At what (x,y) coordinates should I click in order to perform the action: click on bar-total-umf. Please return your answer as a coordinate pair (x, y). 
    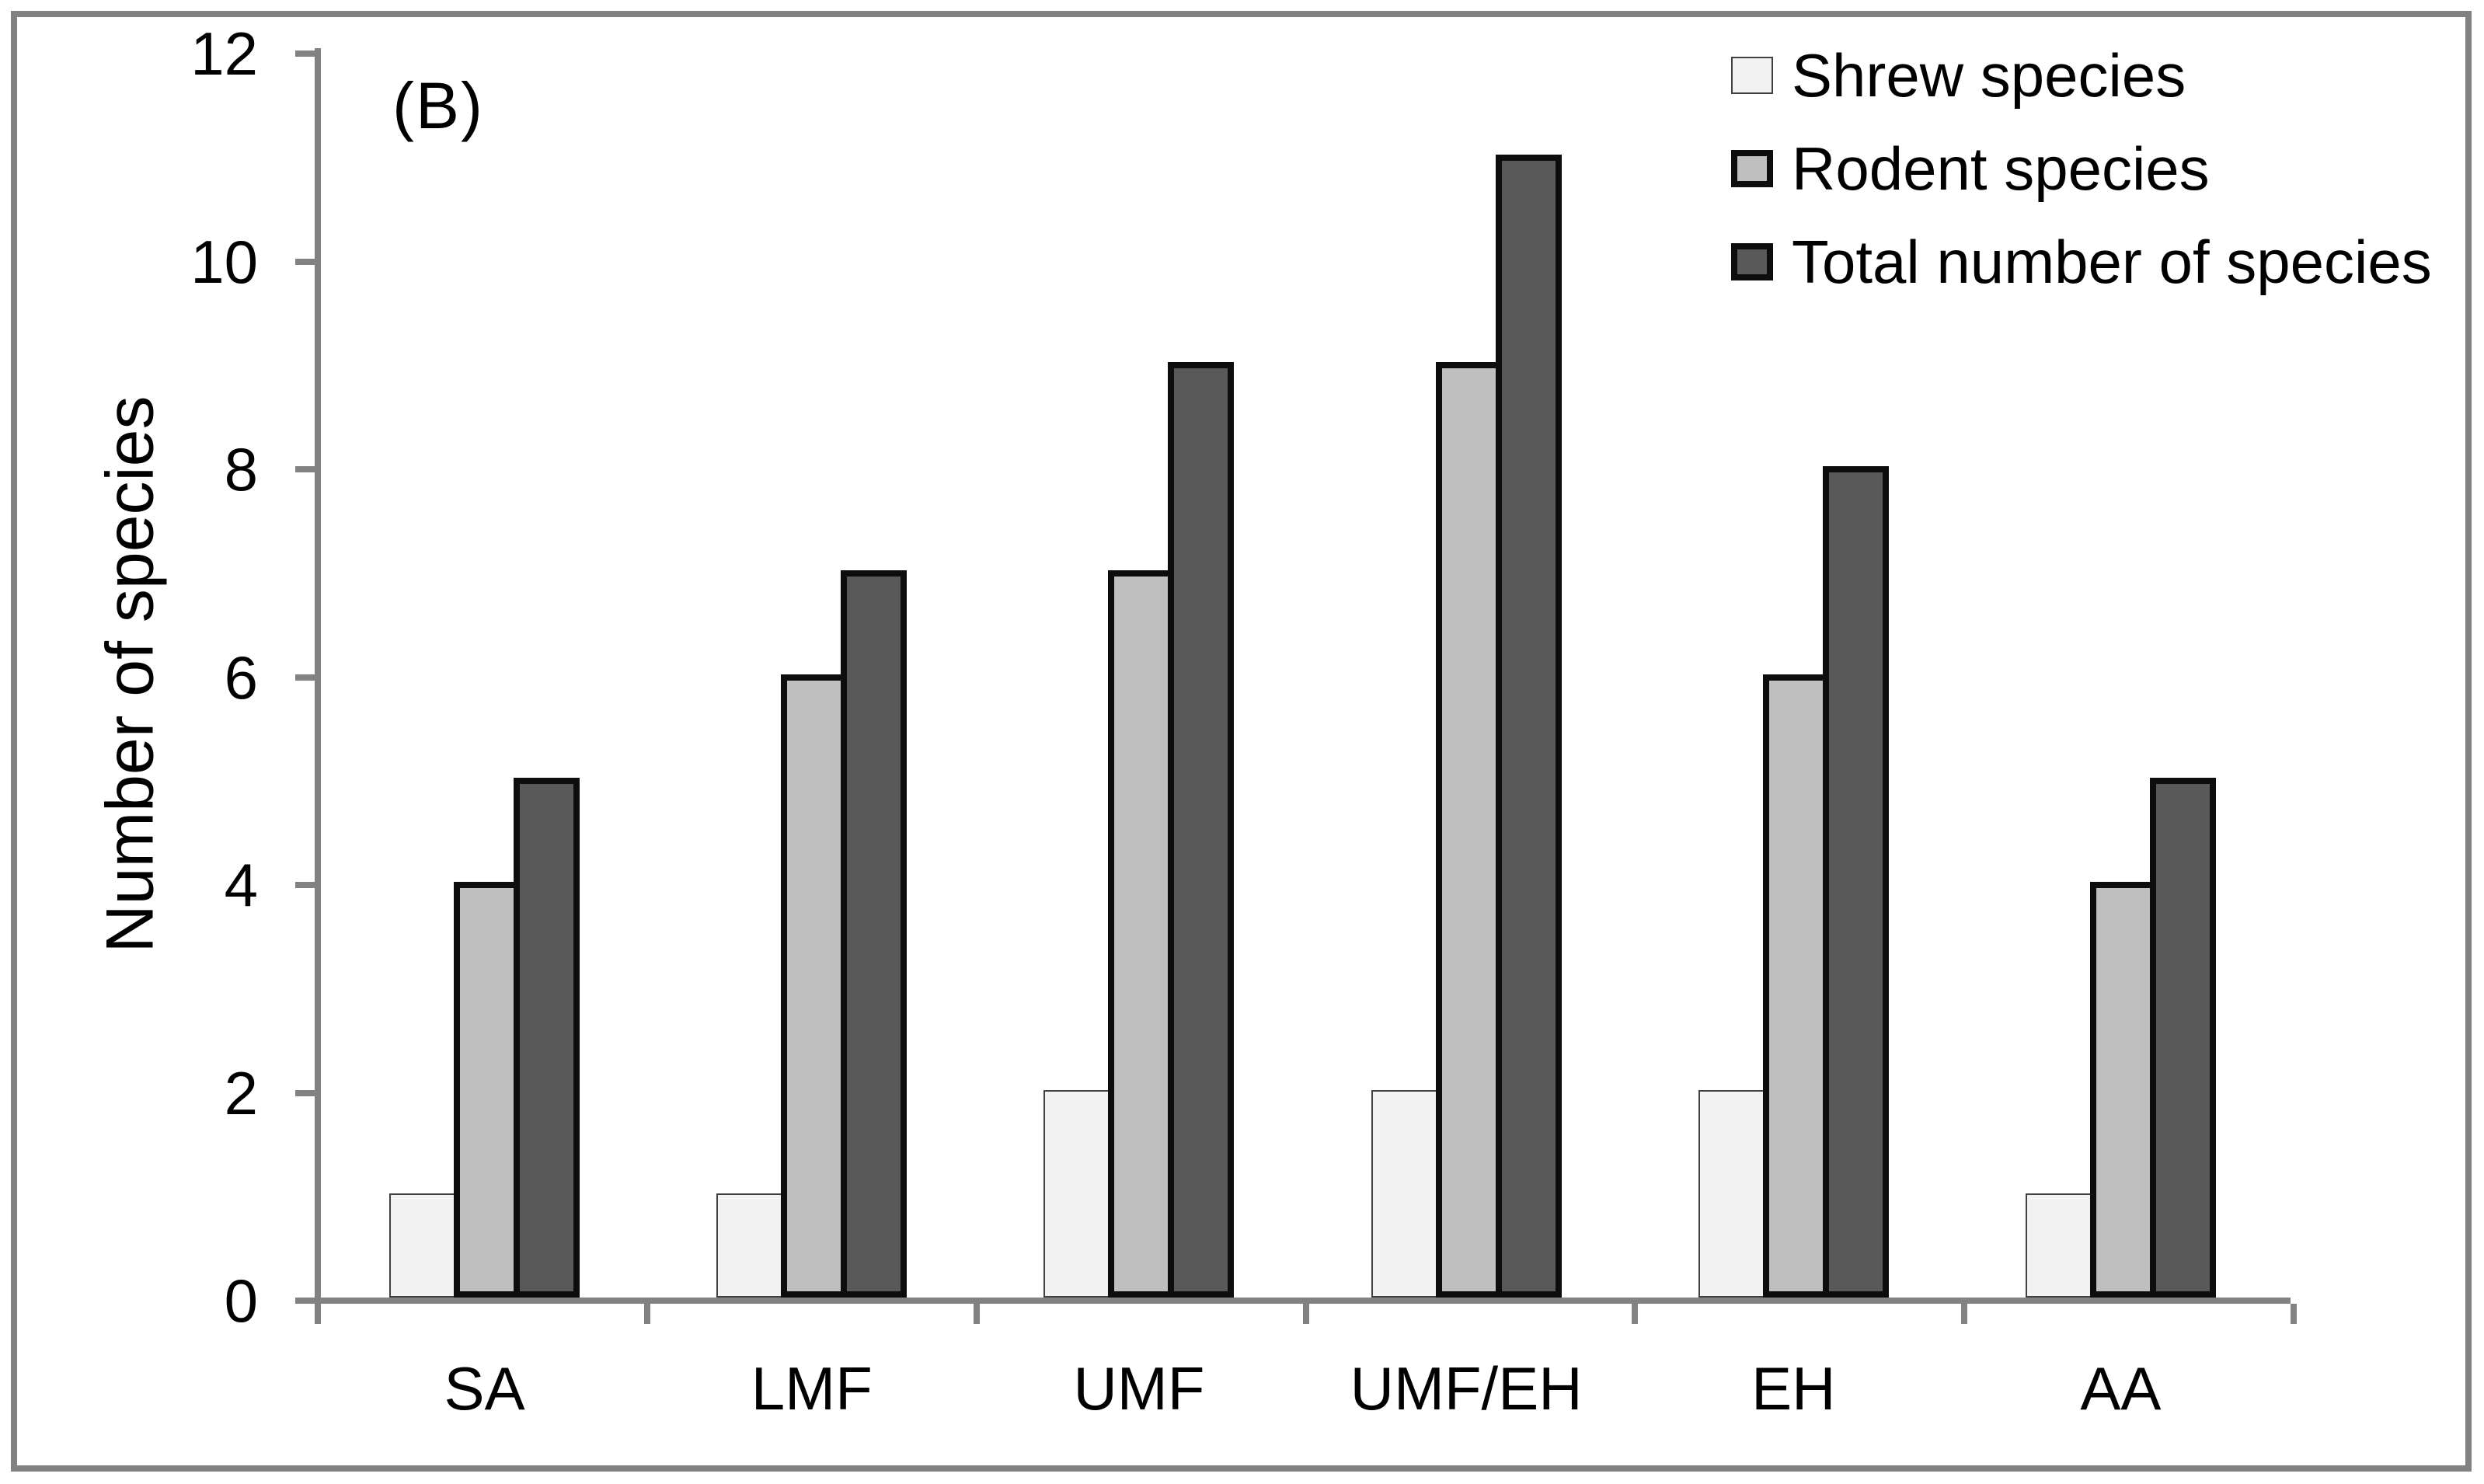
    Looking at the image, I should click on (1201, 830).